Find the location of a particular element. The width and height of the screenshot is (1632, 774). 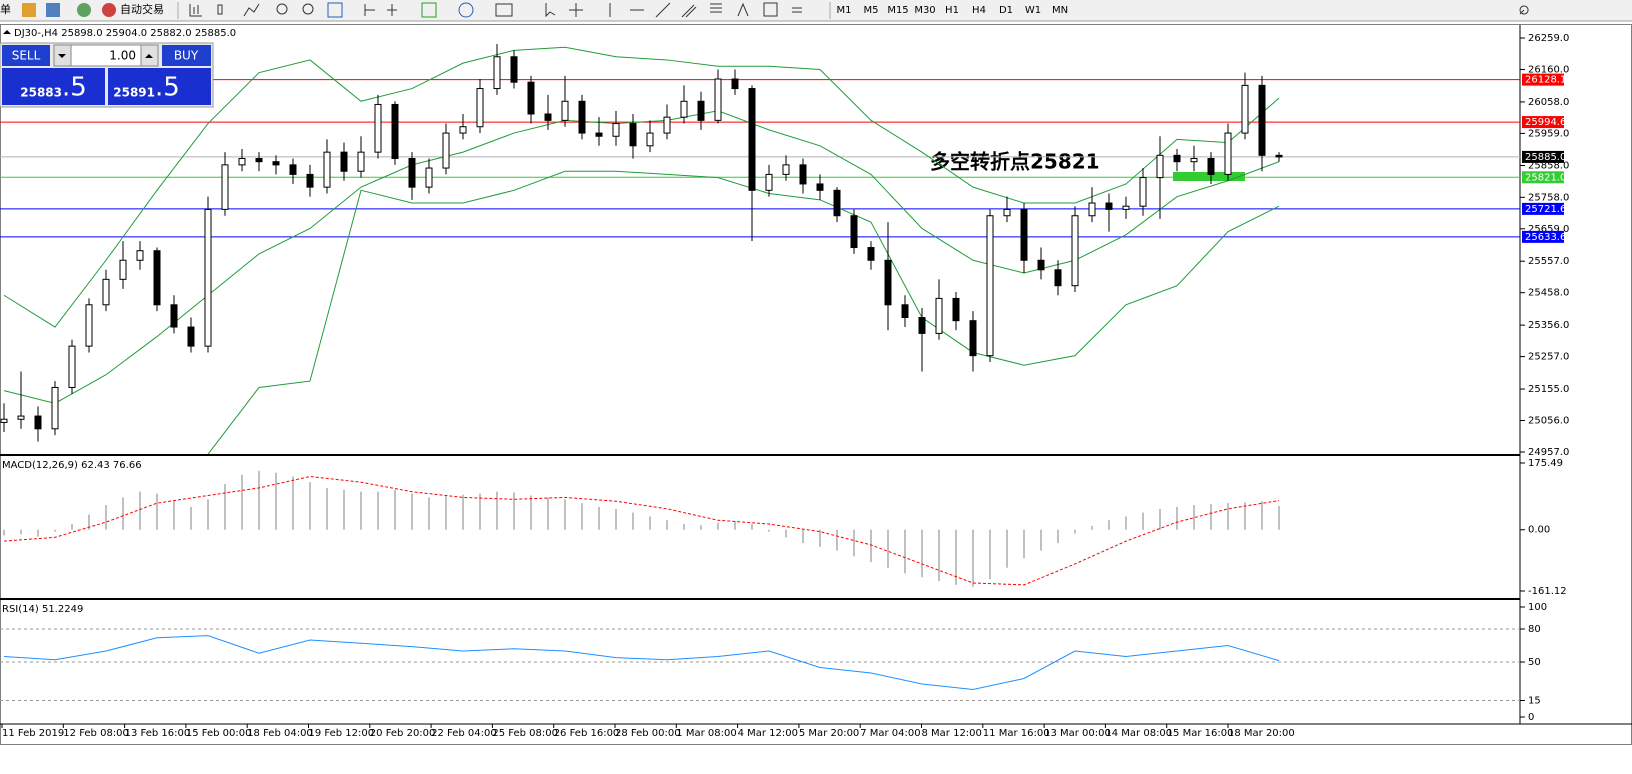

buy-button is located at coordinates (186, 55).